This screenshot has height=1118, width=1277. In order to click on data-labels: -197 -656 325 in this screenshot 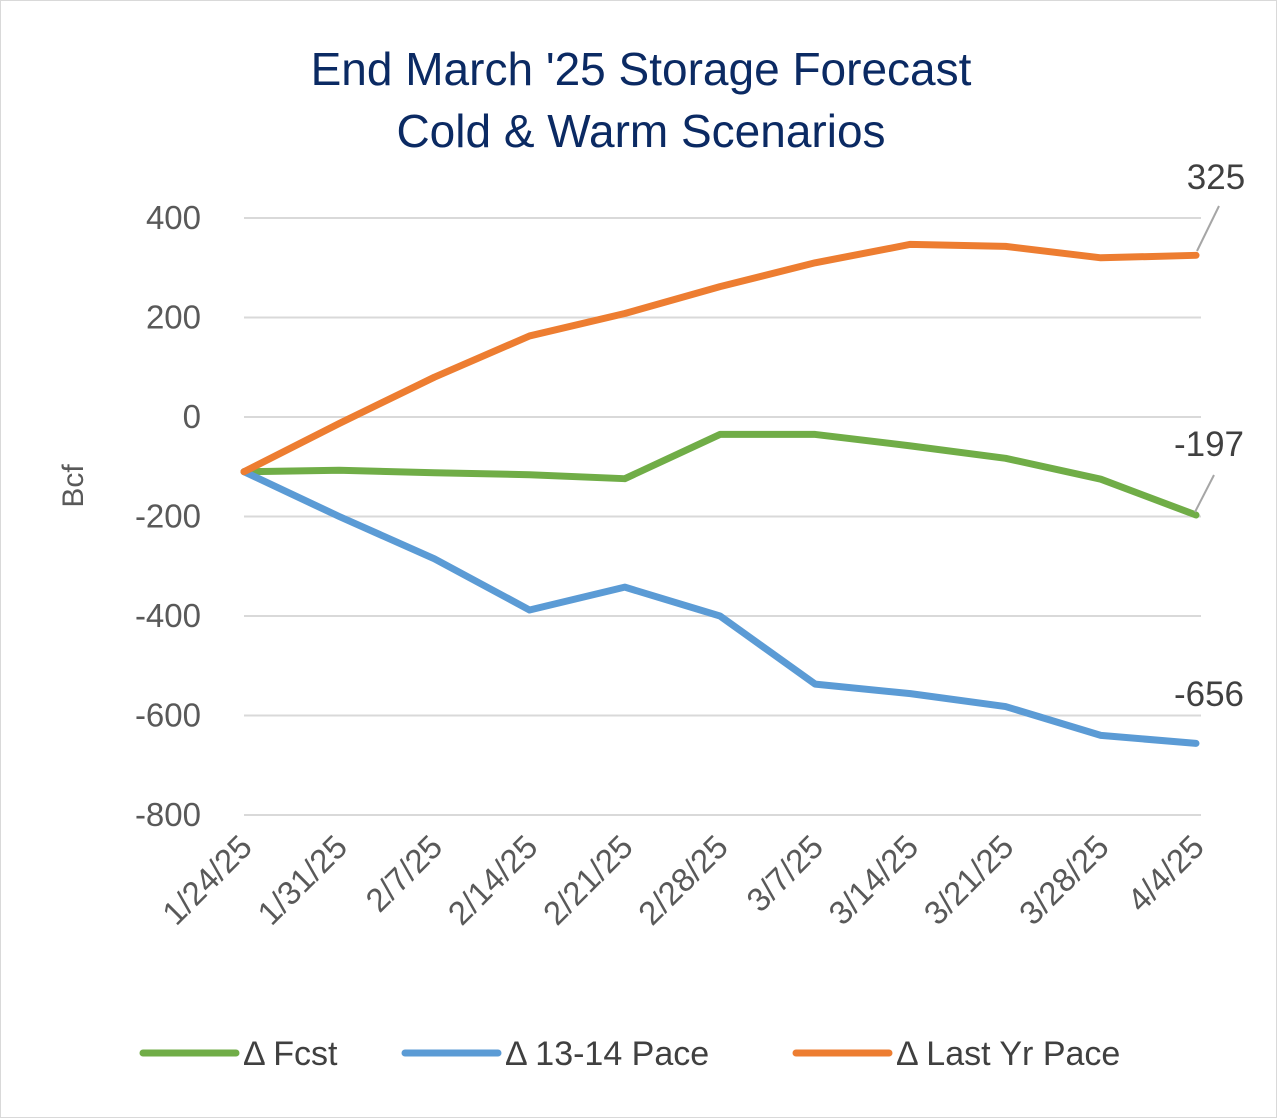, I will do `click(1209, 436)`.